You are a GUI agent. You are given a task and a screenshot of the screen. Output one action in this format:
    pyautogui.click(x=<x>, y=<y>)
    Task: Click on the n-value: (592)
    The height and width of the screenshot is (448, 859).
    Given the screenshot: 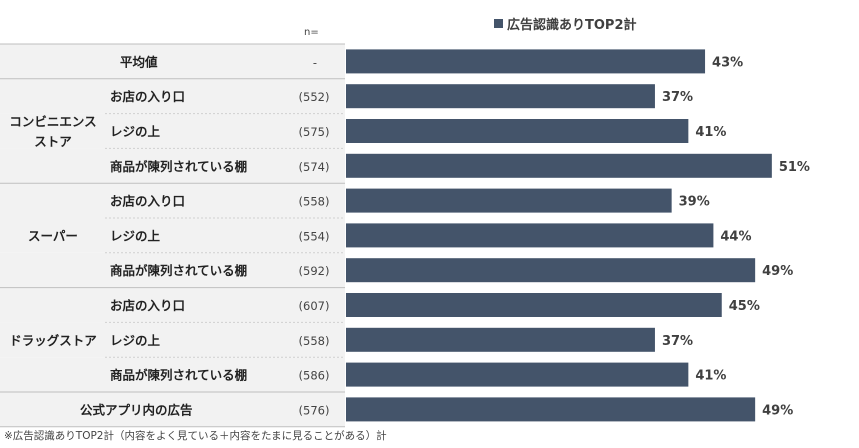 What is the action you would take?
    pyautogui.click(x=314, y=271)
    